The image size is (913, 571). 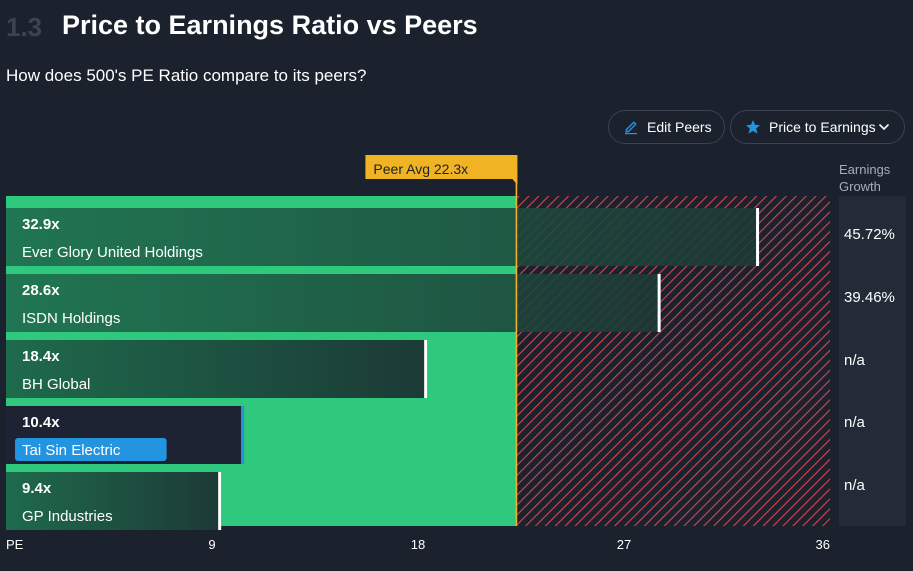 What do you see at coordinates (41, 422) in the screenshot?
I see `bar-value-label: 10.4x` at bounding box center [41, 422].